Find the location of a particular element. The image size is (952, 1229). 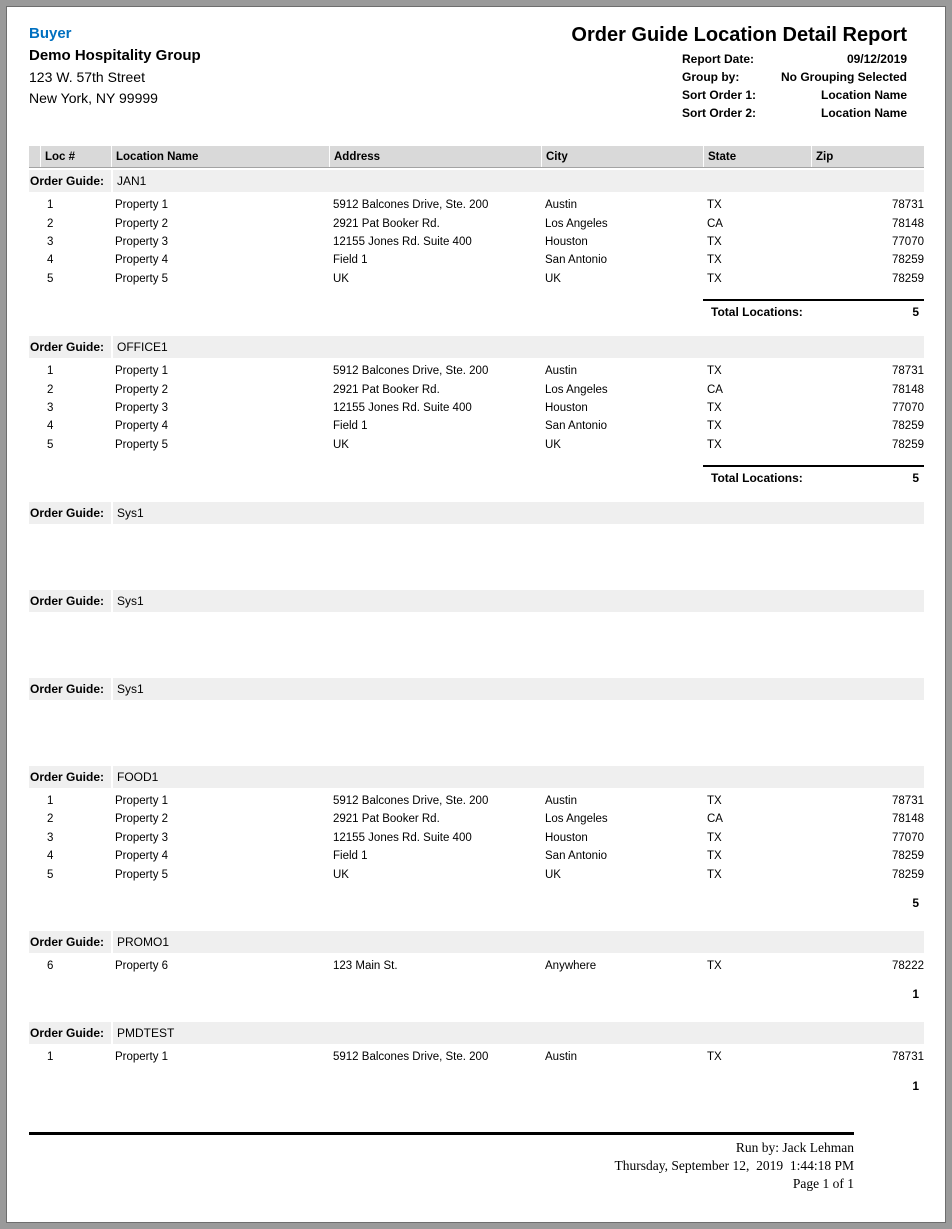

table-header-row: Loc # Location Name Address City State Zip is located at coordinates (476, 157).